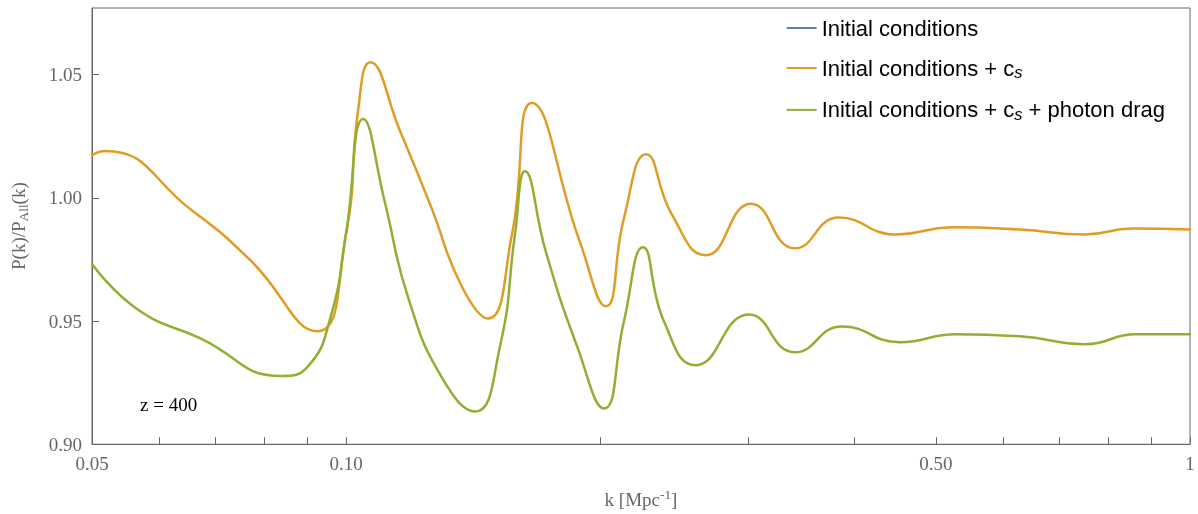  I want to click on y-tick-label: 1.05, so click(65, 75).